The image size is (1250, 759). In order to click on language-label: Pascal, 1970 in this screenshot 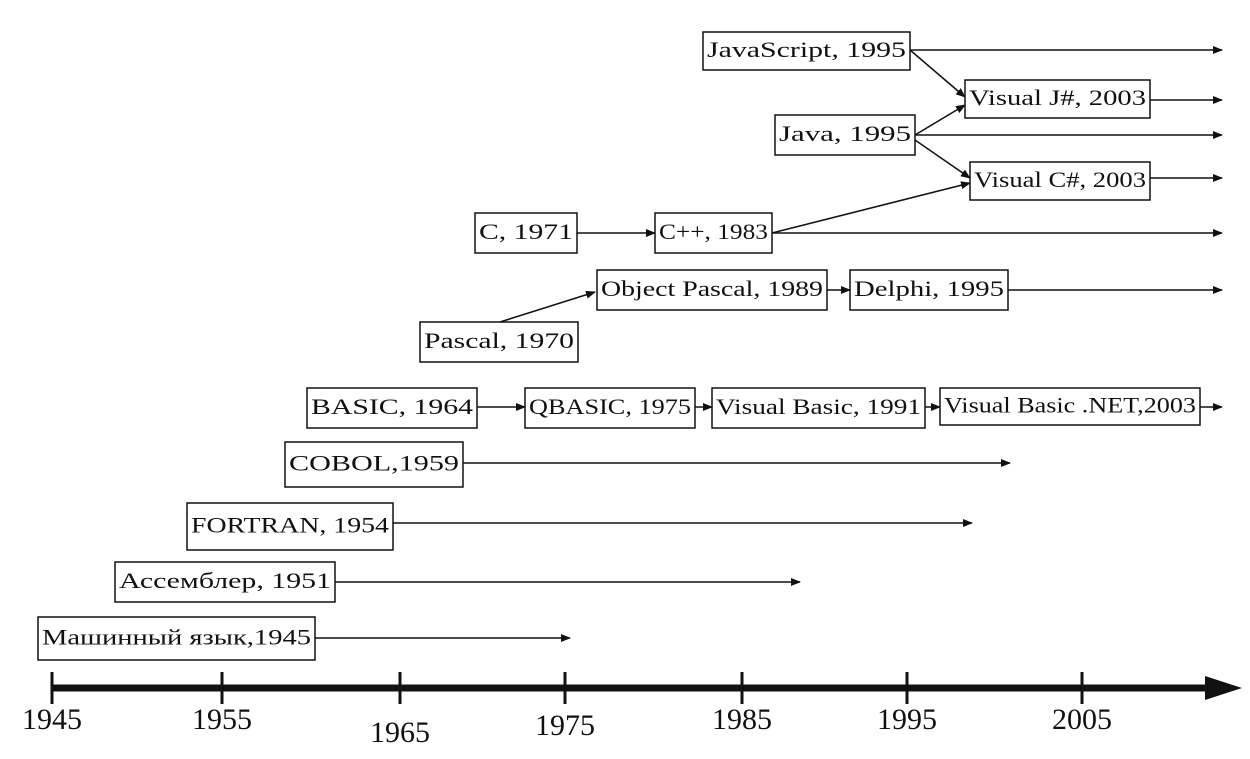, I will do `click(499, 340)`.